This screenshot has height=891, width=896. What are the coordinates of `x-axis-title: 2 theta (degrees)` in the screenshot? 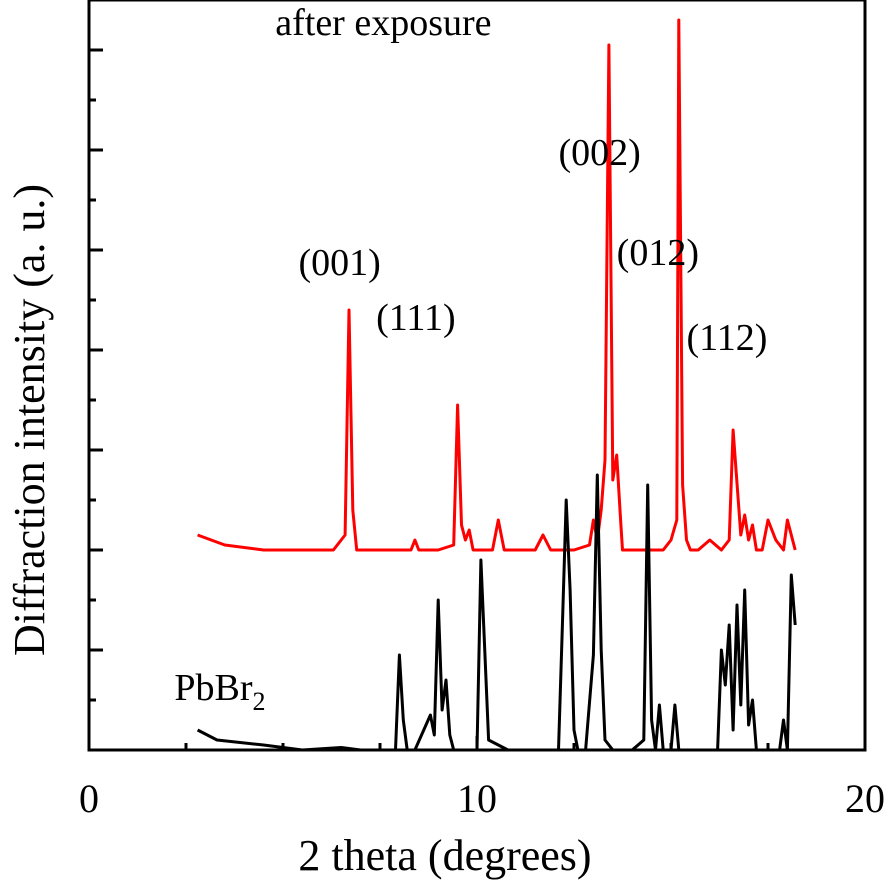 It's located at (444, 855).